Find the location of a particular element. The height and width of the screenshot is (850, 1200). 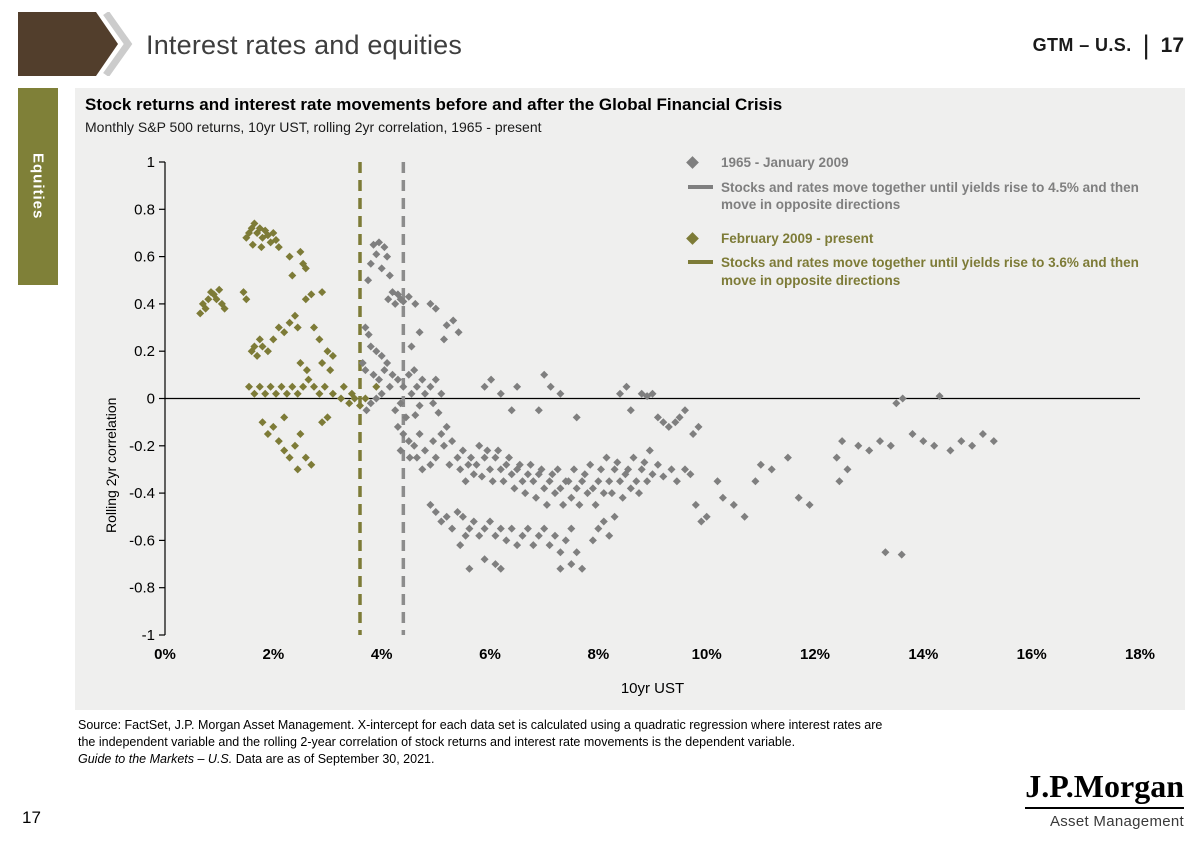

y-tick-label: 0.8 is located at coordinates (144, 209).